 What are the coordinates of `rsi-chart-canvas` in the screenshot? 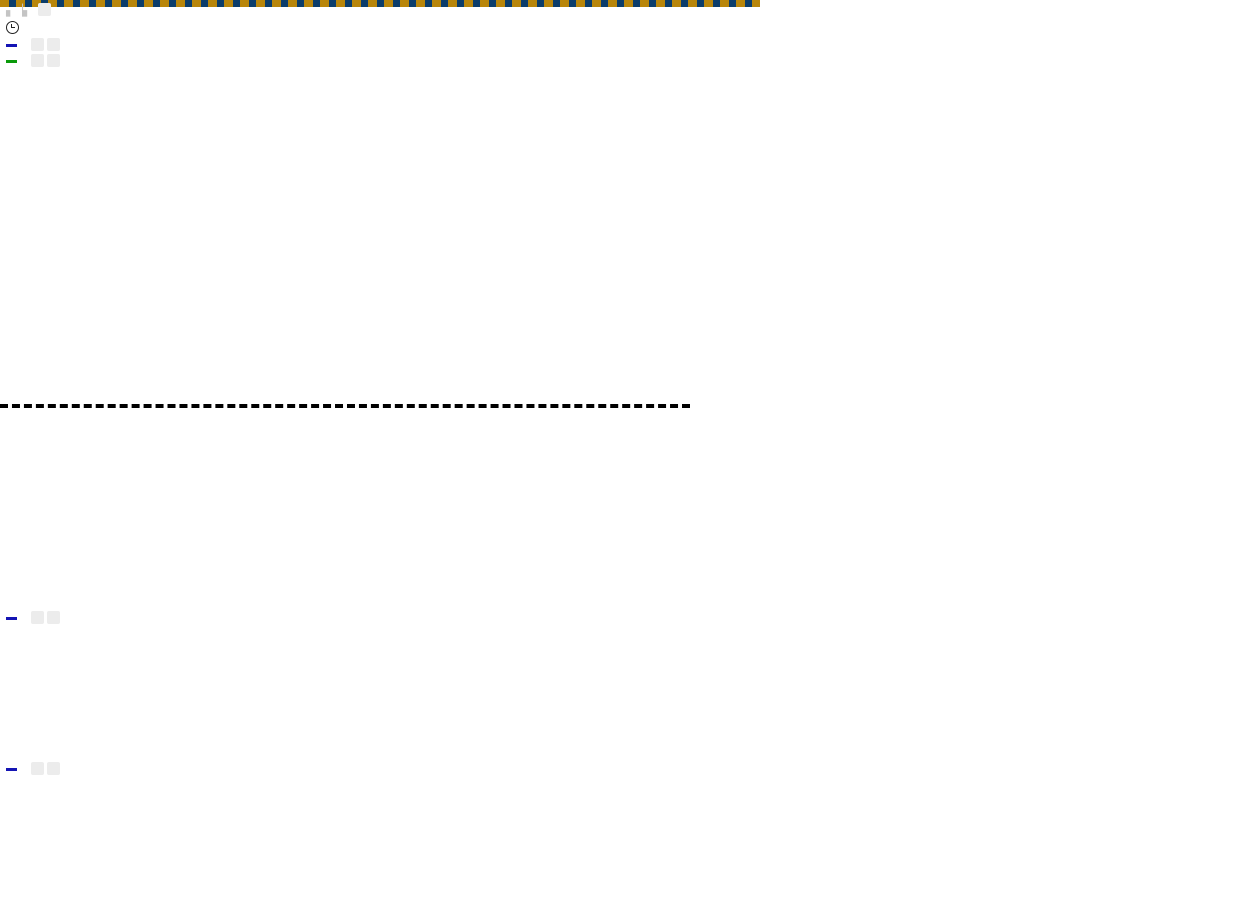 It's located at (380, 677).